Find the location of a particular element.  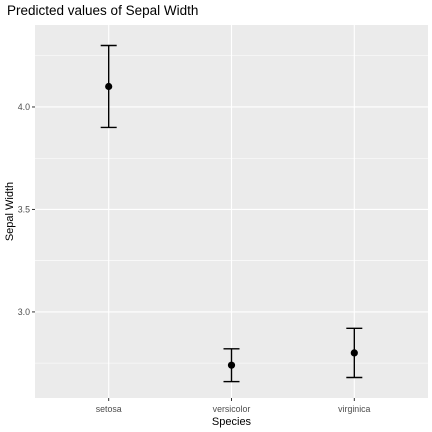

y-tick-label: 3.0 is located at coordinates (24, 312).